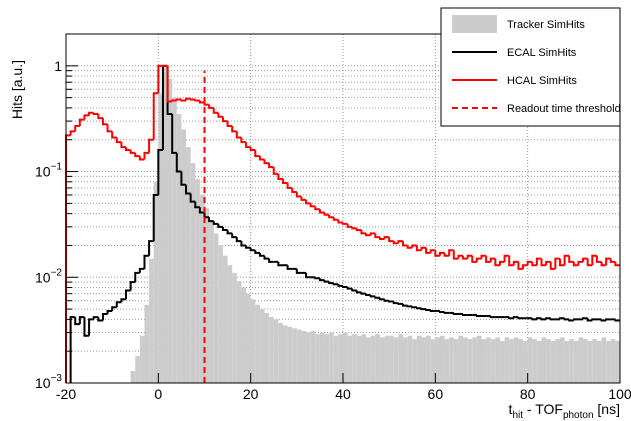 The height and width of the screenshot is (421, 631). Describe the element at coordinates (17, 89) in the screenshot. I see `y-axis-label: Hits [a.u.]` at that location.